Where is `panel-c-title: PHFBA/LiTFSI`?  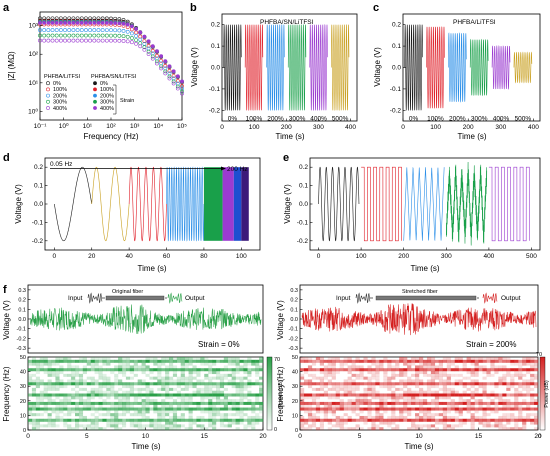
panel-c-title: PHFBA/LiTFSI is located at coordinates (474, 22).